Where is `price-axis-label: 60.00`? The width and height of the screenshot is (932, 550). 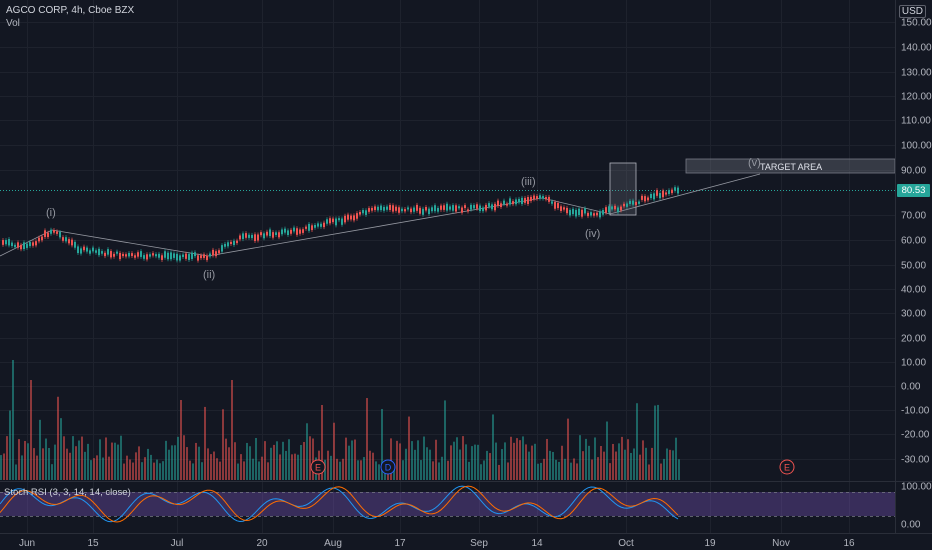 price-axis-label: 60.00 is located at coordinates (913, 241).